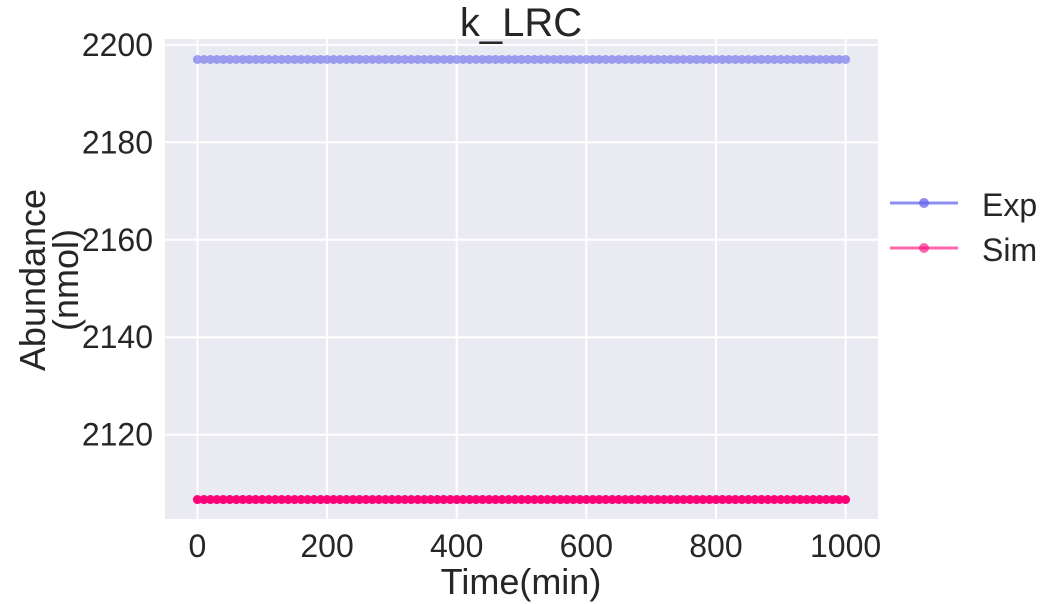  Describe the element at coordinates (715, 546) in the screenshot. I see `x-tick-label: 800` at that location.